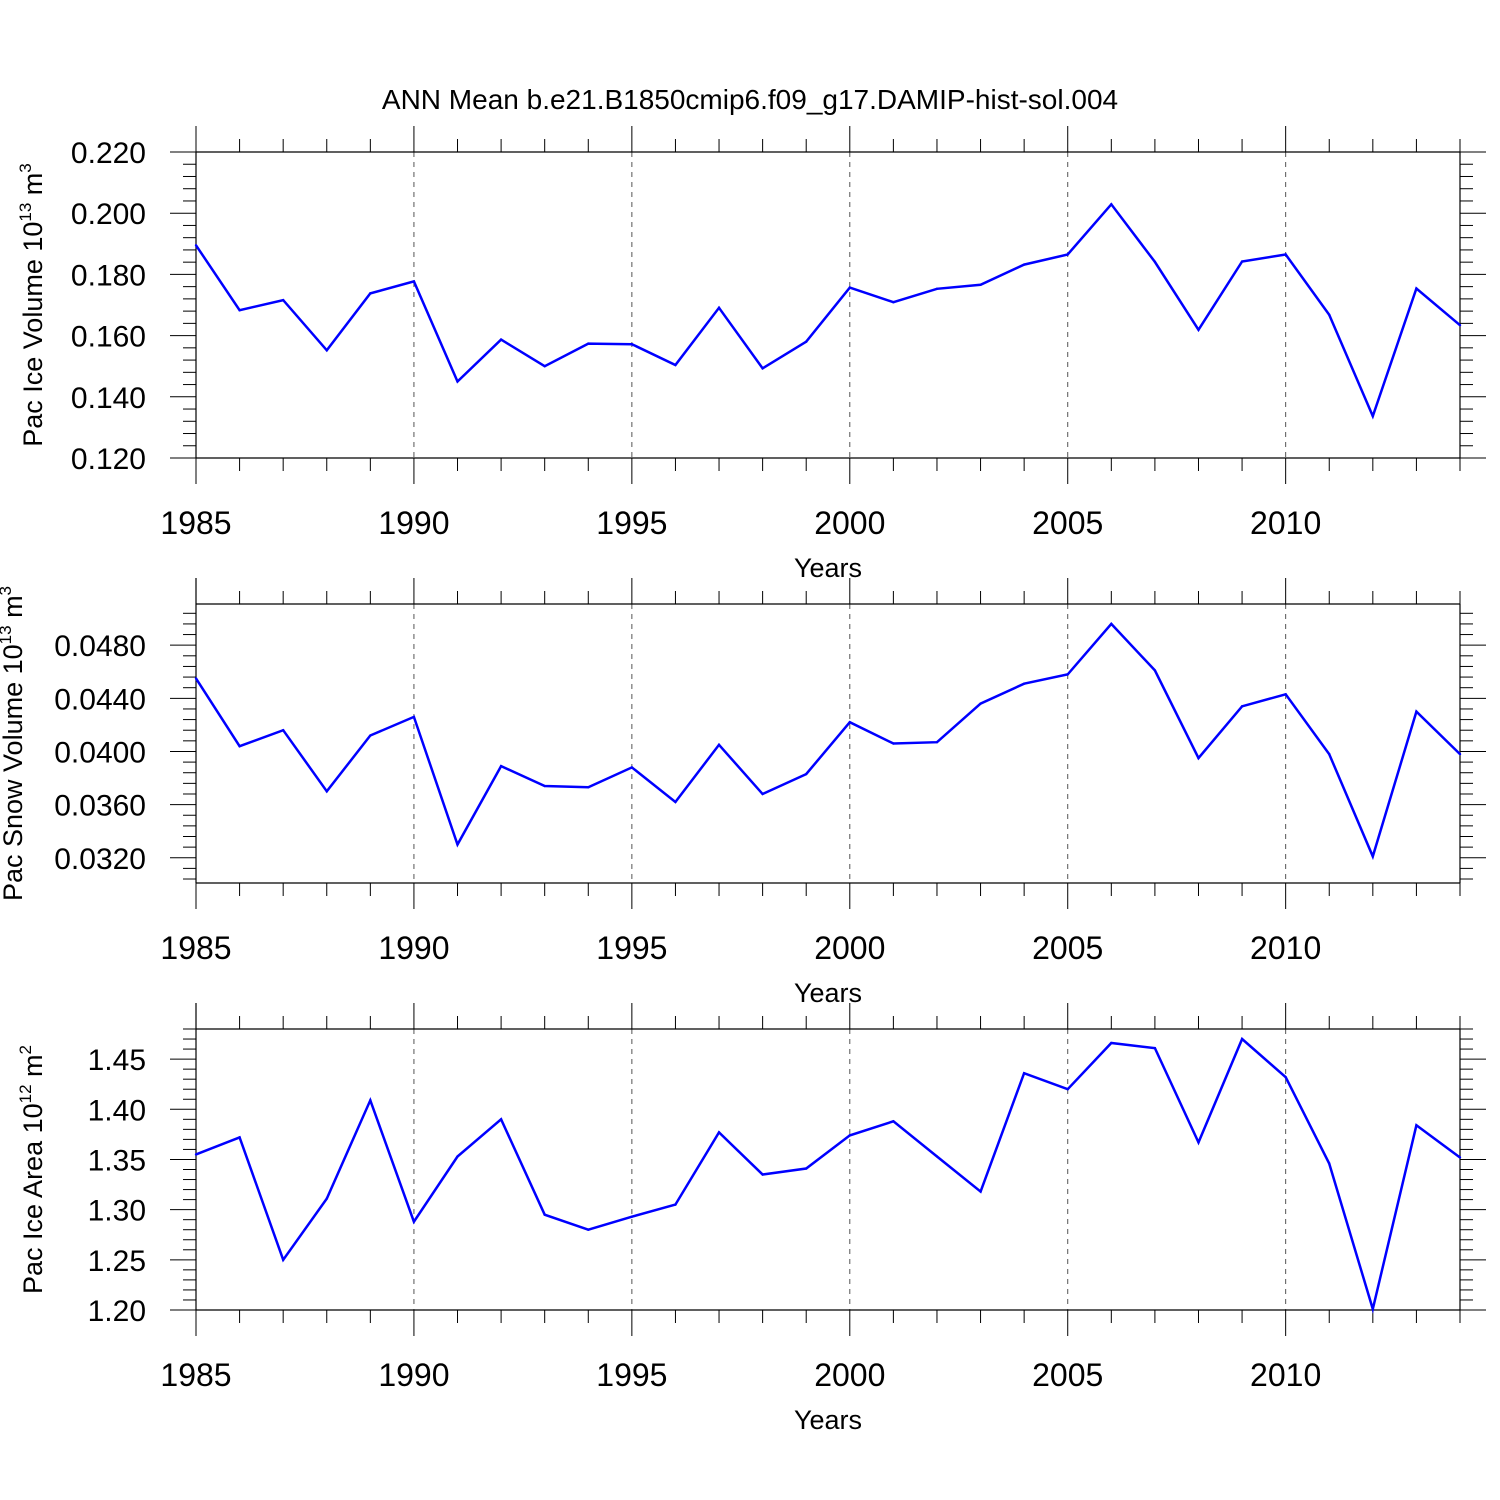  What do you see at coordinates (108, 337) in the screenshot?
I see `y-tick-label: 0.160` at bounding box center [108, 337].